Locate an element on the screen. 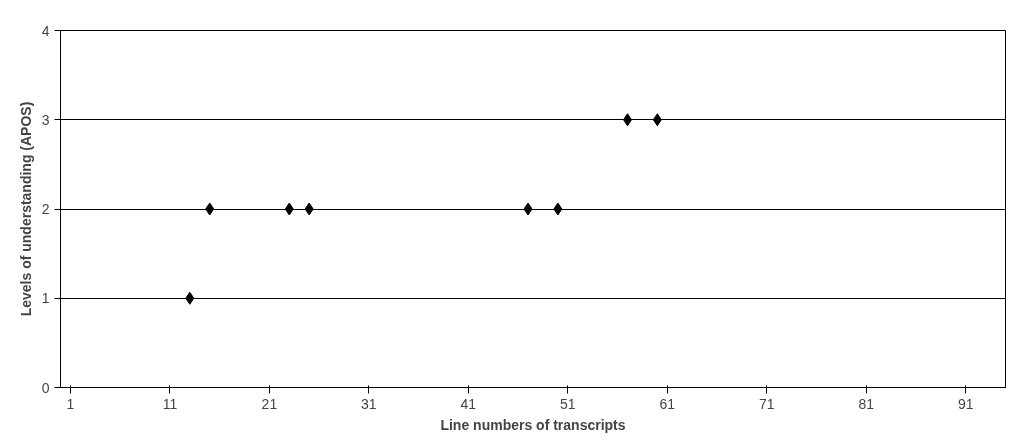 The height and width of the screenshot is (442, 1029). x-tick-label: 41 is located at coordinates (468, 403).